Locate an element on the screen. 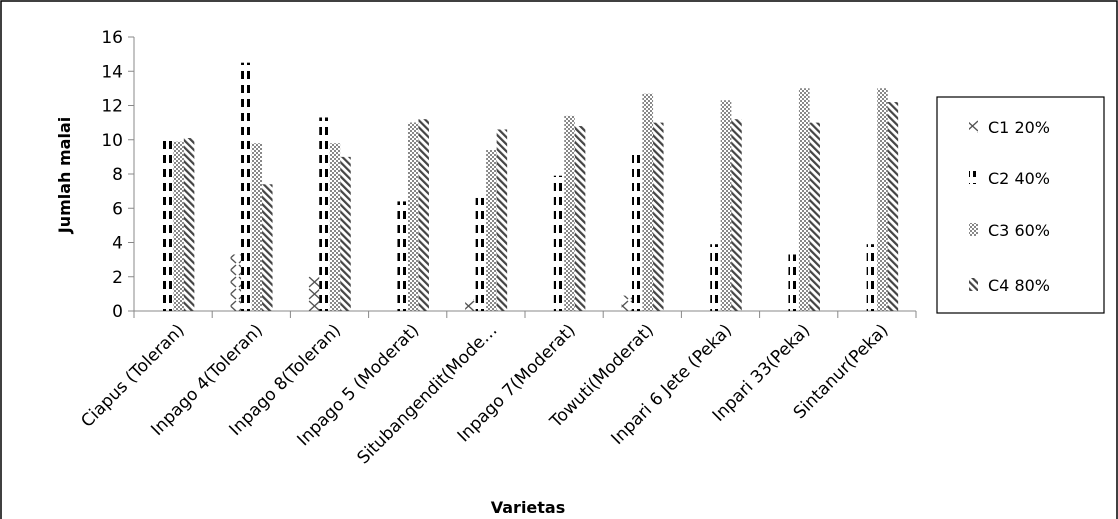 The height and width of the screenshot is (519, 1118). legend: C1 20% C2 40% C3 60% C4 80% is located at coordinates (1020, 205).